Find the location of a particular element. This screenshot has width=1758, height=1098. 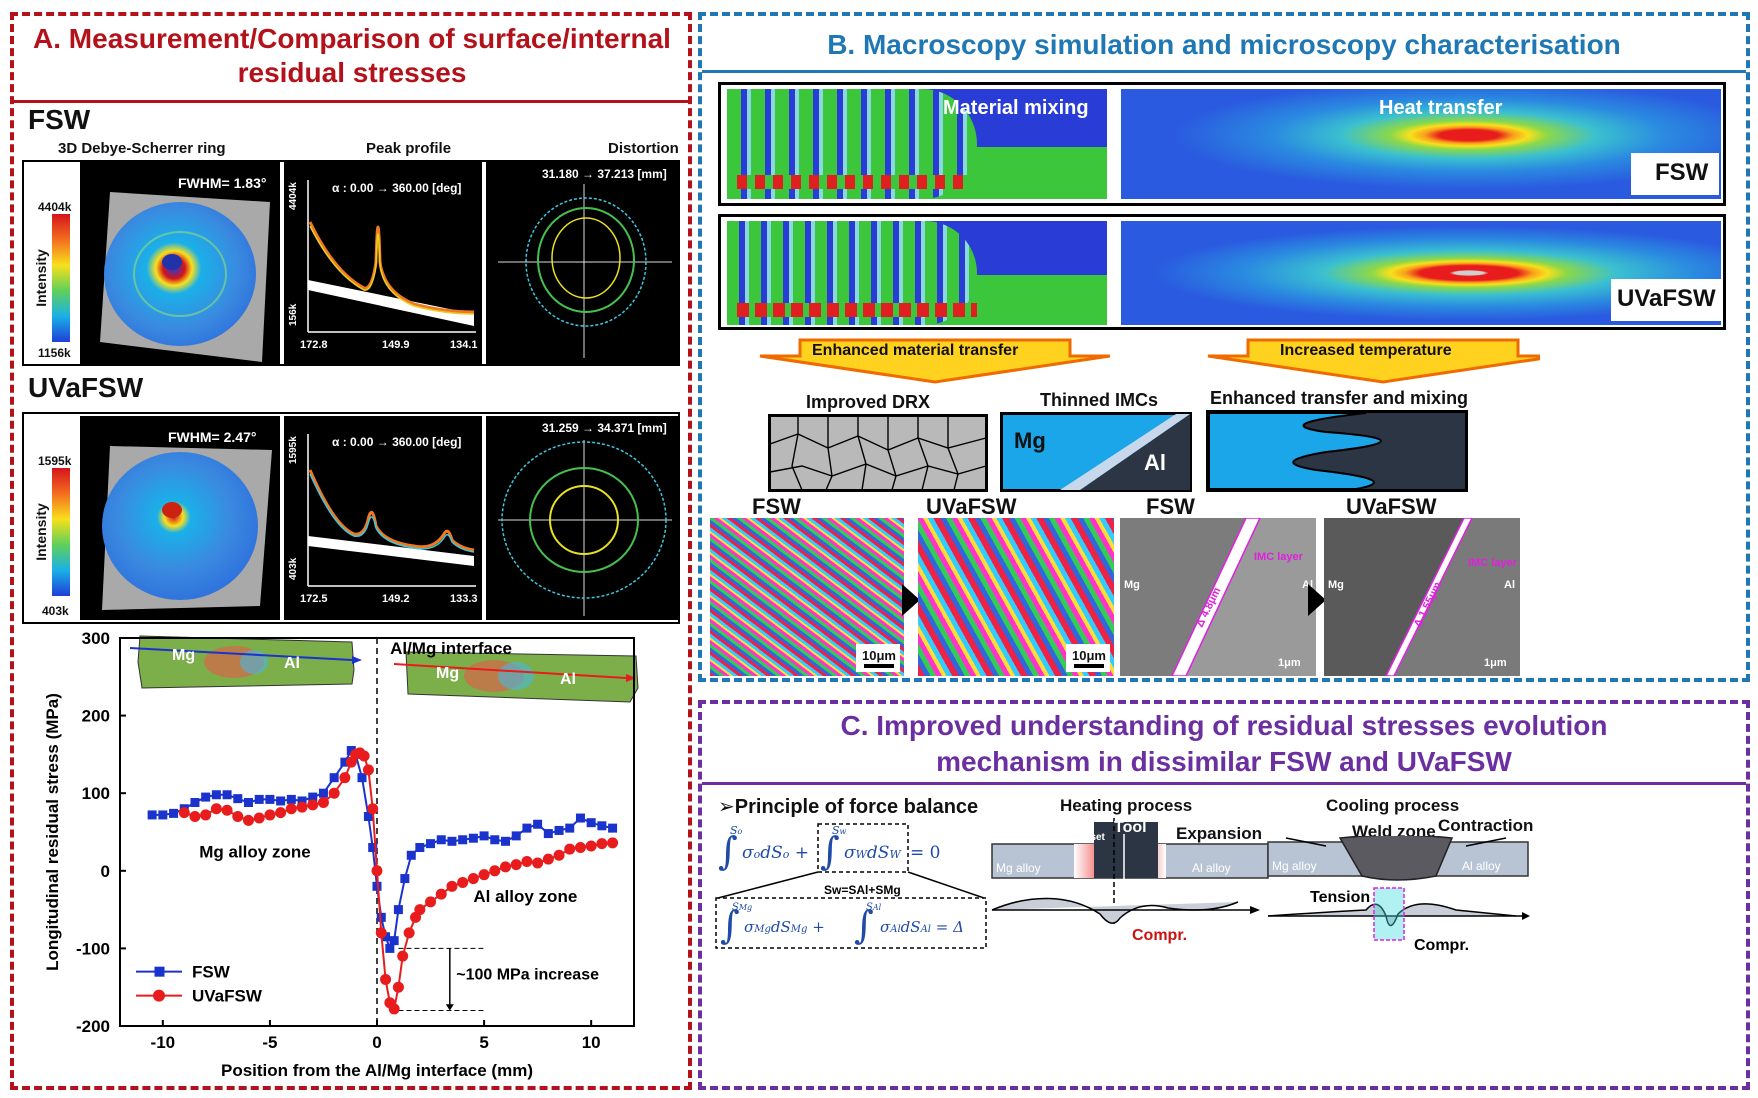

sem-mg-2: Mg is located at coordinates (1336, 585).